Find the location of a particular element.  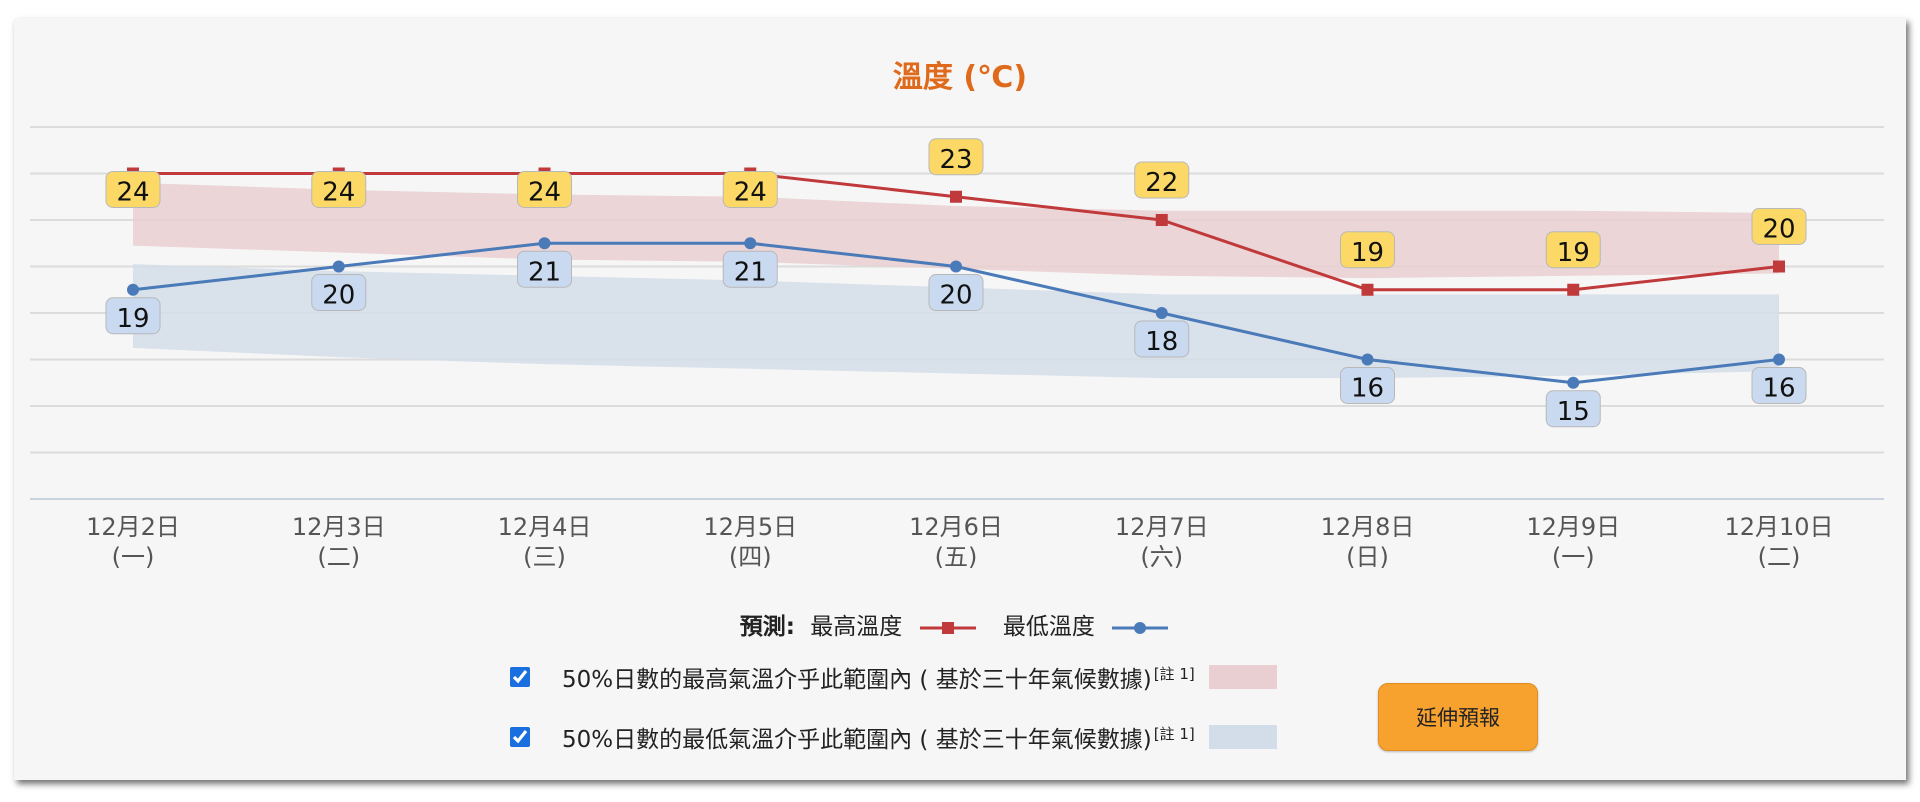

tick-date: 12月2日 is located at coordinates (133, 527).